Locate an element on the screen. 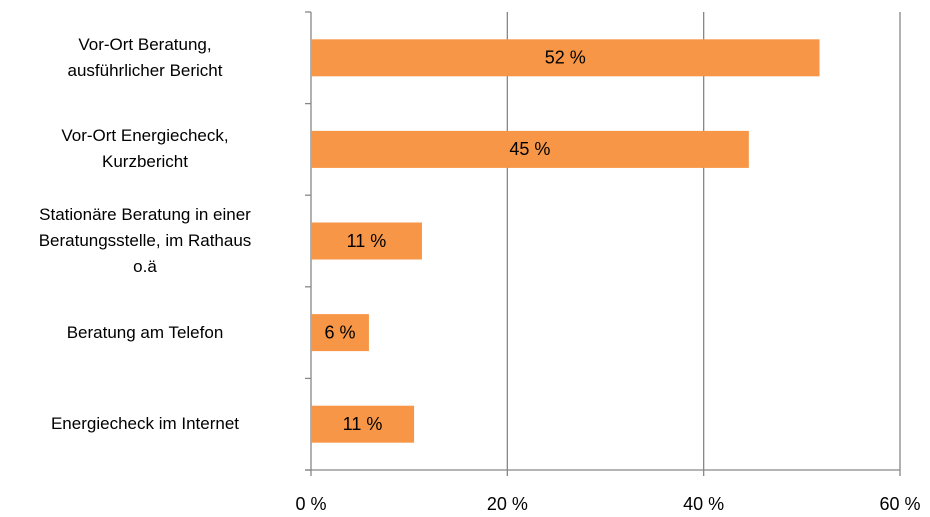 The width and height of the screenshot is (930, 517). x-tick-label: 60 % is located at coordinates (899, 504).